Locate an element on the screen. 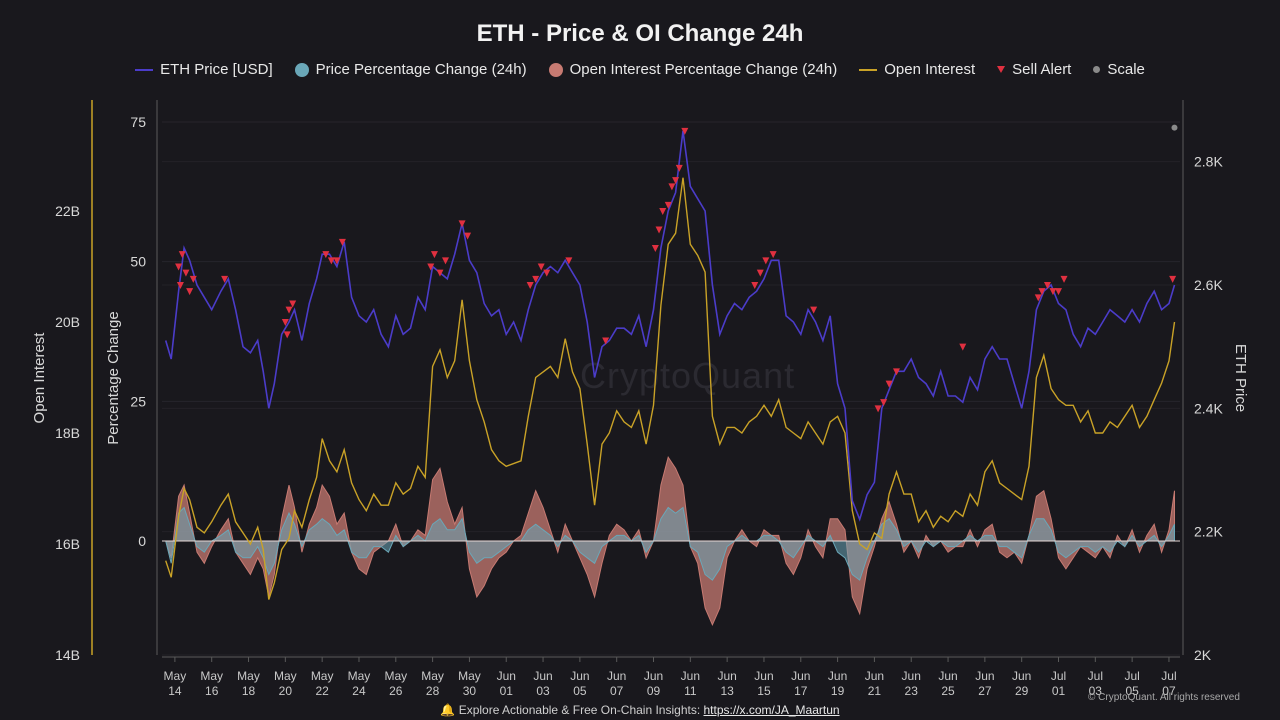  legend-item-price-change: Price Percentage Change (24h) is located at coordinates (410, 69).